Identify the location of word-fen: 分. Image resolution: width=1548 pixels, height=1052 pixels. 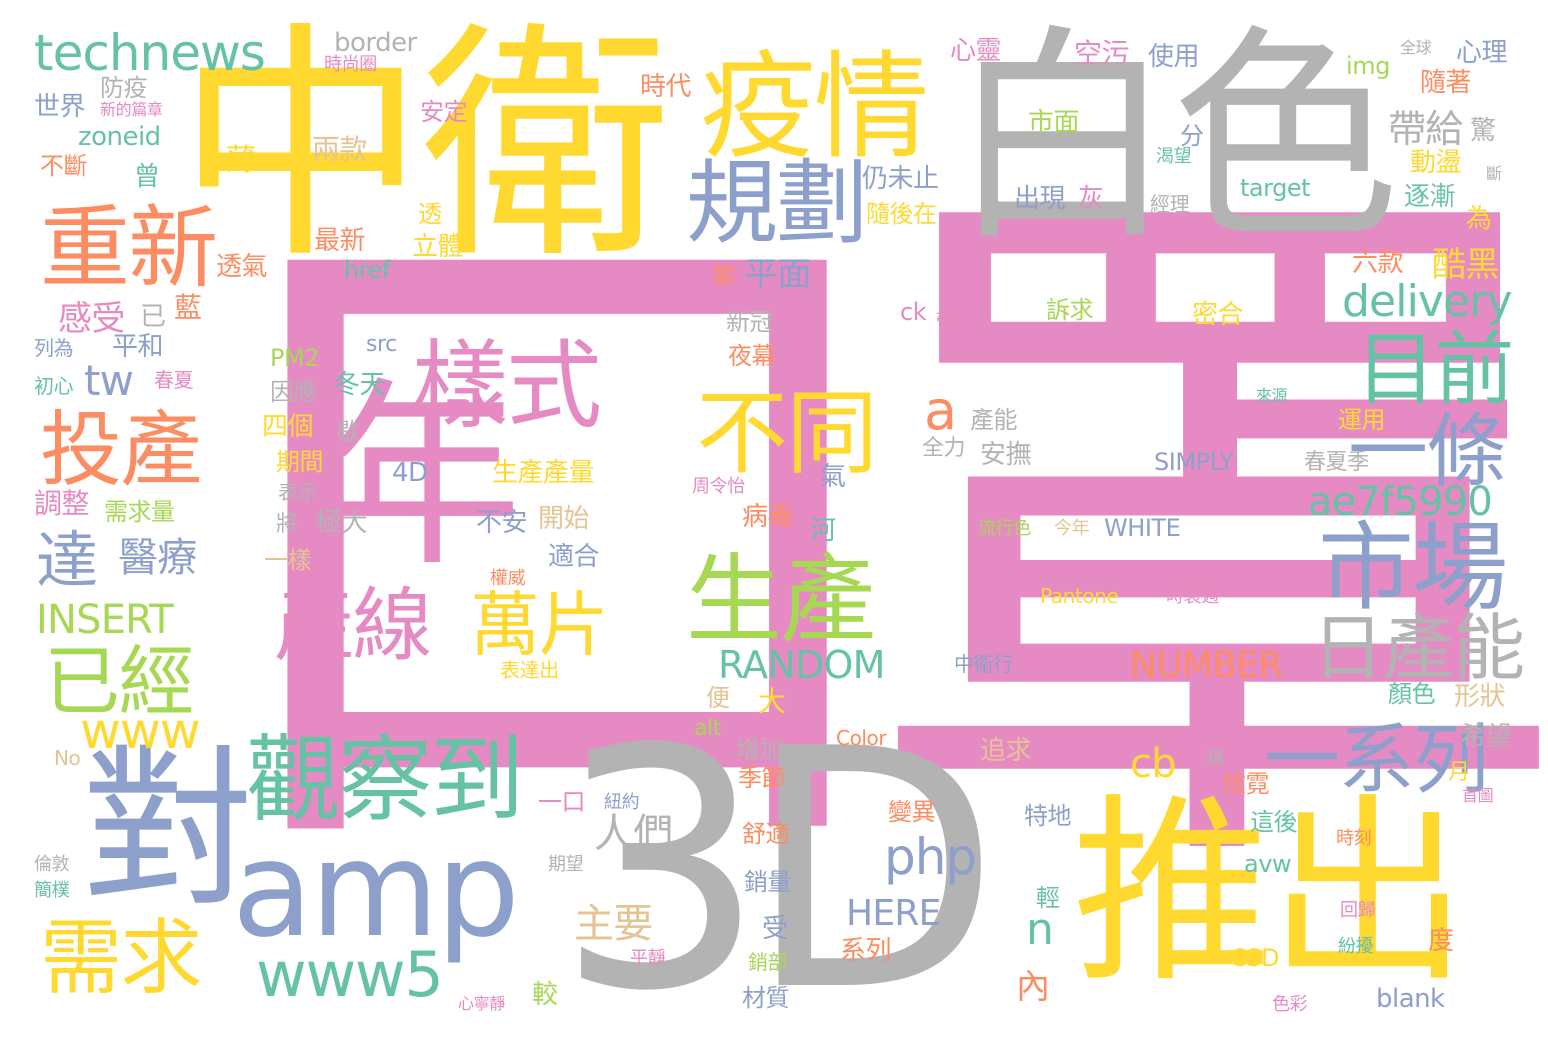
(1192, 136).